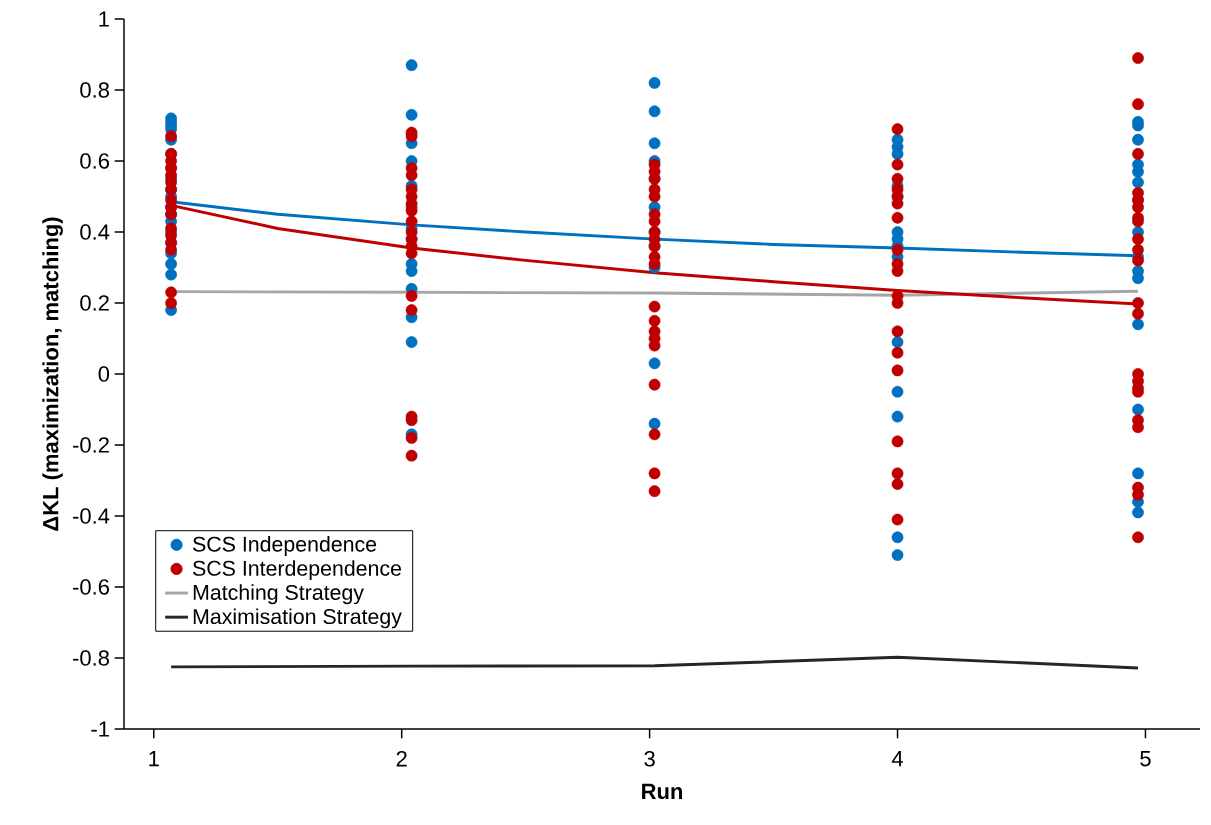 Image resolution: width=1211 pixels, height=825 pixels. Describe the element at coordinates (662, 791) in the screenshot. I see `x-axis-title: Run` at that location.